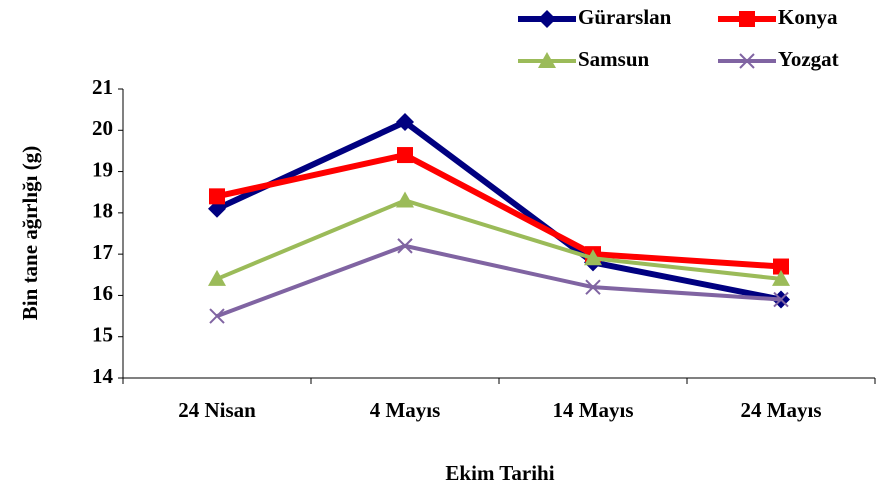 The height and width of the screenshot is (493, 878). I want to click on y-tick-label: 19, so click(102, 169).